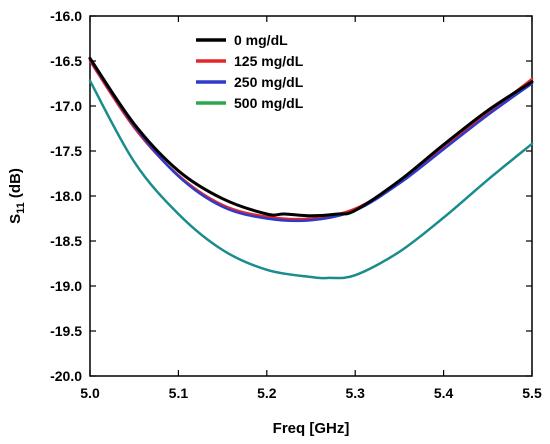  Describe the element at coordinates (66, 16) in the screenshot. I see `y-tick-label: -16.0` at that location.